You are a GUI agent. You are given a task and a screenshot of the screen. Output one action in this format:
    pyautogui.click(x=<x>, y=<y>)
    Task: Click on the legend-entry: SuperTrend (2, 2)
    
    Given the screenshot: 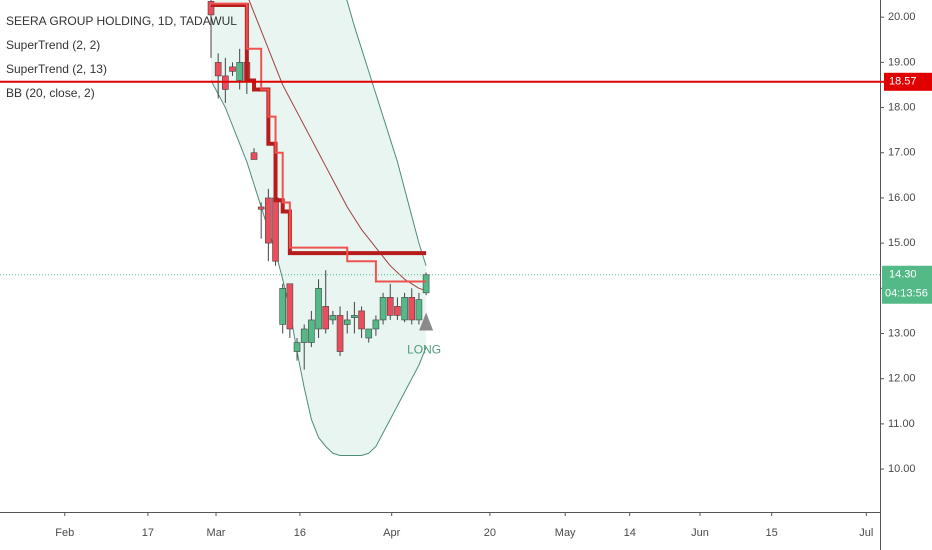 What is the action you would take?
    pyautogui.click(x=53, y=45)
    